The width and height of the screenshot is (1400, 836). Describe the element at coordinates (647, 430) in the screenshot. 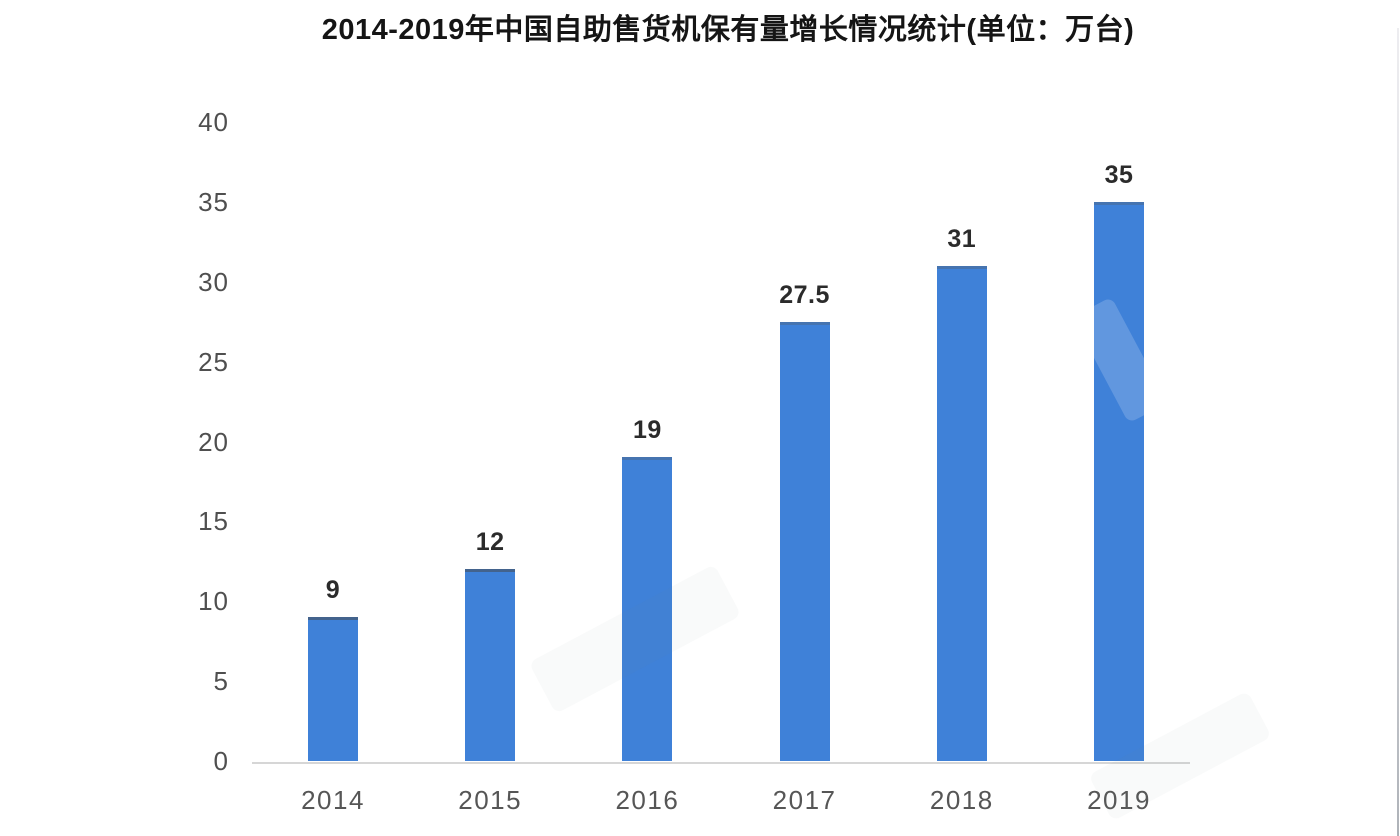

I see `bar-value-label: 19` at that location.